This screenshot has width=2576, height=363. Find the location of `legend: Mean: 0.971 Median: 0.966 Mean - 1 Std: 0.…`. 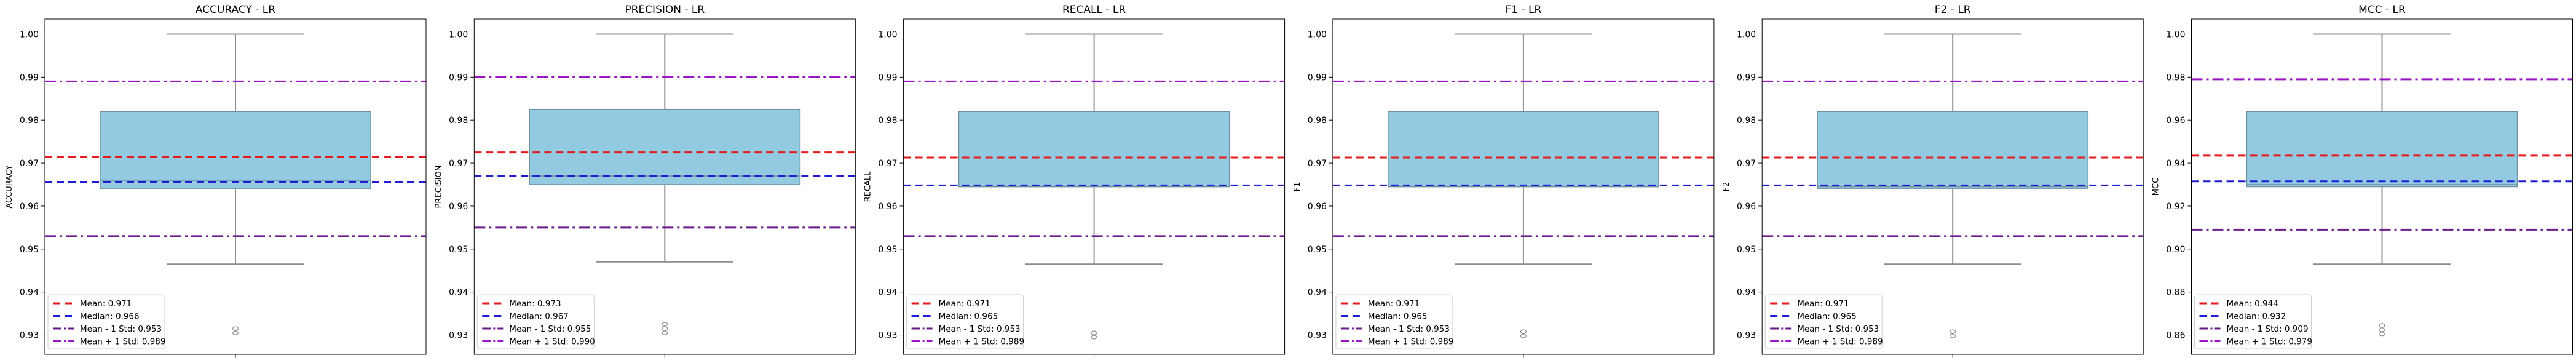

legend: Mean: 0.971 Median: 0.966 Mean - 1 Std: 0.… is located at coordinates (106, 321).